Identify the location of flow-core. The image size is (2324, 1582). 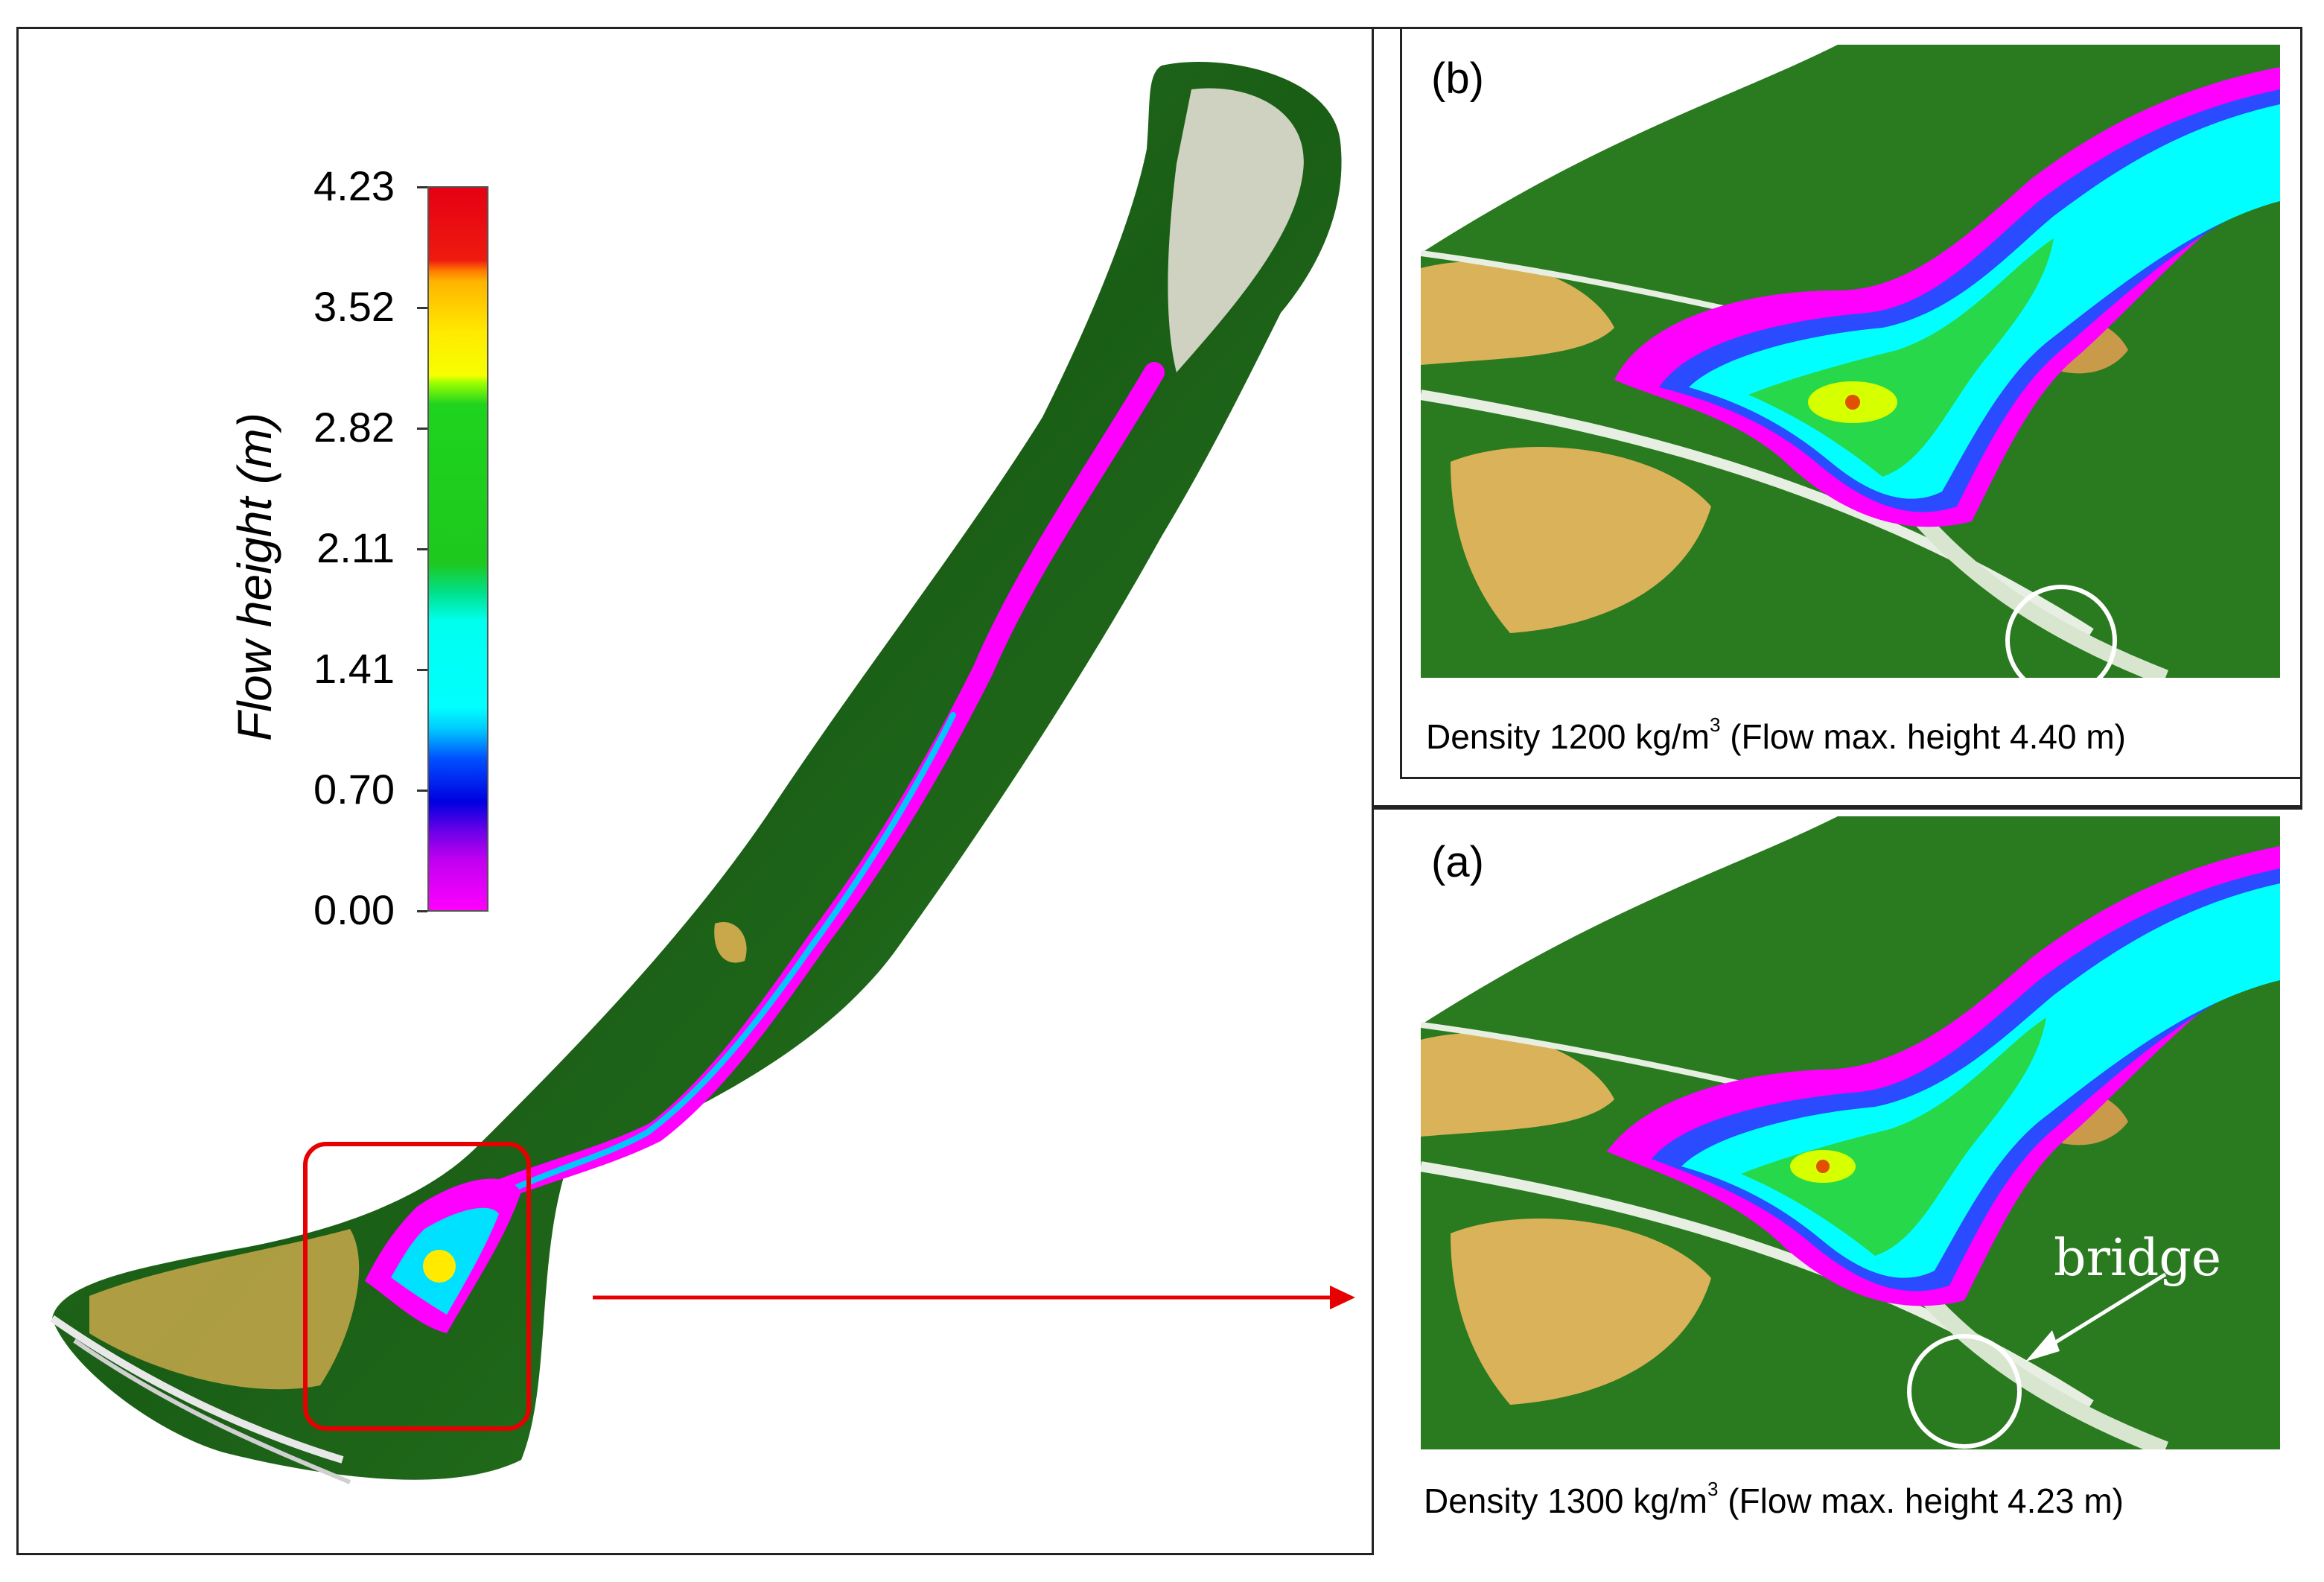
(711, 964).